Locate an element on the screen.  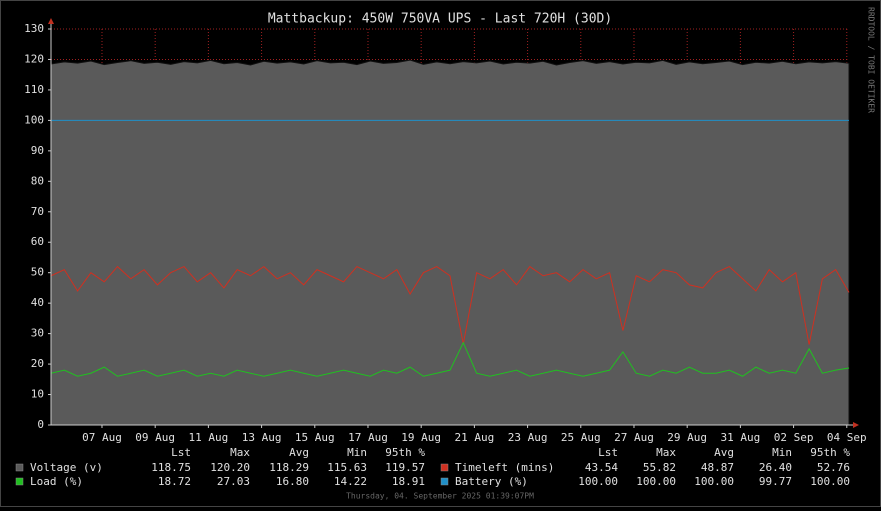
y-tick-label: 90 is located at coordinates (37, 150).